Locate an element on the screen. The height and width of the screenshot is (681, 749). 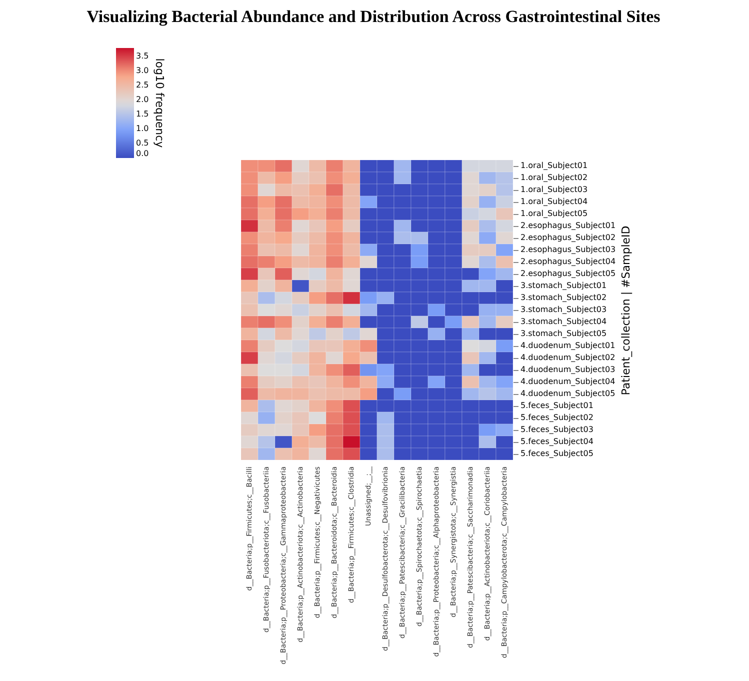
y-tick-label: 1.oral_Subject01 is located at coordinates (554, 165).